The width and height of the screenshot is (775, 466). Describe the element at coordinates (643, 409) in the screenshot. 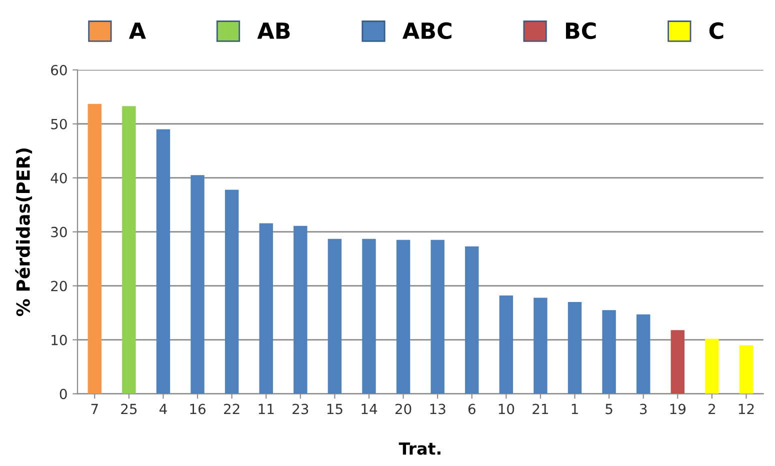

I see `x-tick-label: 3` at that location.